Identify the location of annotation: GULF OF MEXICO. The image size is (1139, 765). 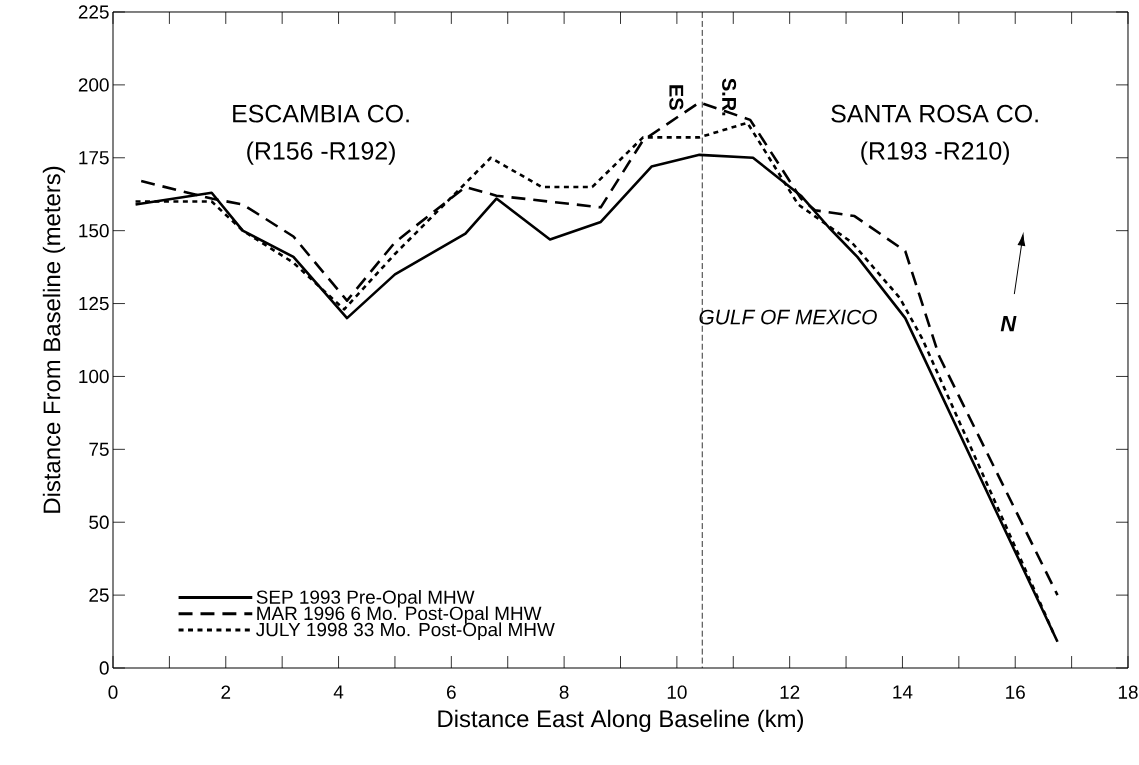
(788, 317).